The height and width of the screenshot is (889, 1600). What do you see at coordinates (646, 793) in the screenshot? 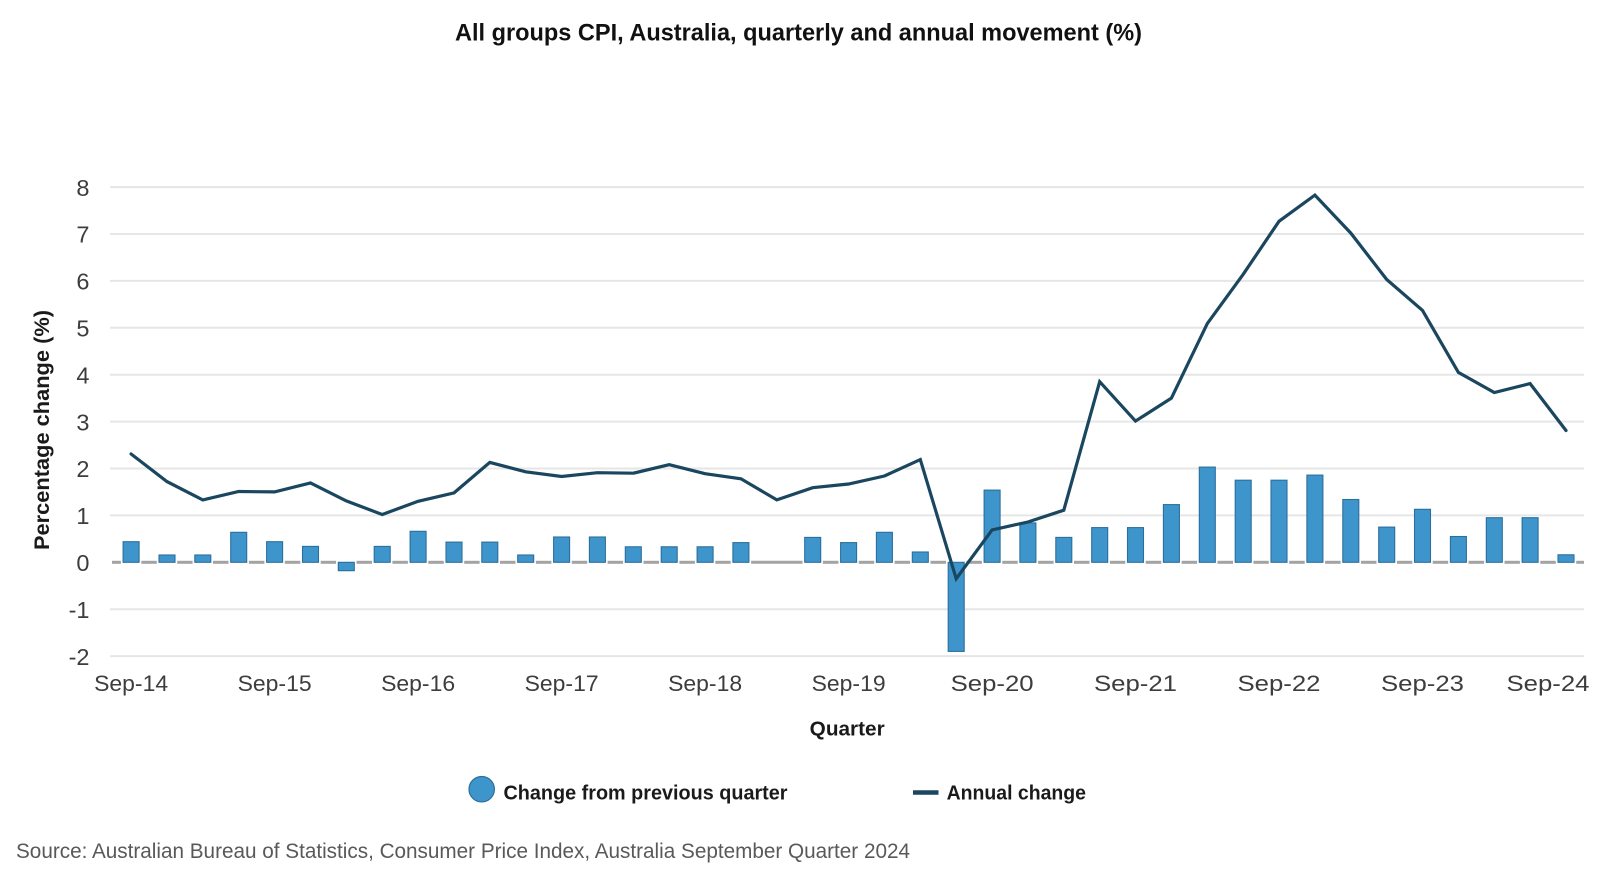
I see `svg-text: Change from previous quarter` at bounding box center [646, 793].